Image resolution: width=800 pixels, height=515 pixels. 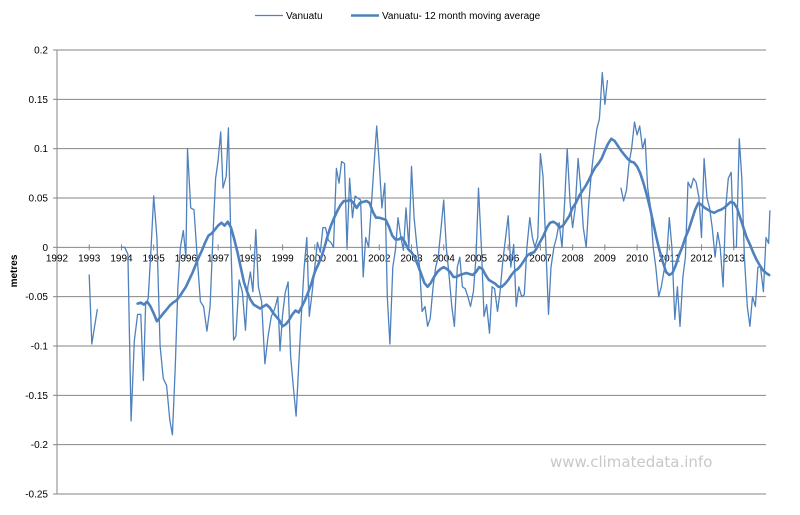 What do you see at coordinates (186, 258) in the screenshot?
I see `x-tick-label: 1996` at bounding box center [186, 258].